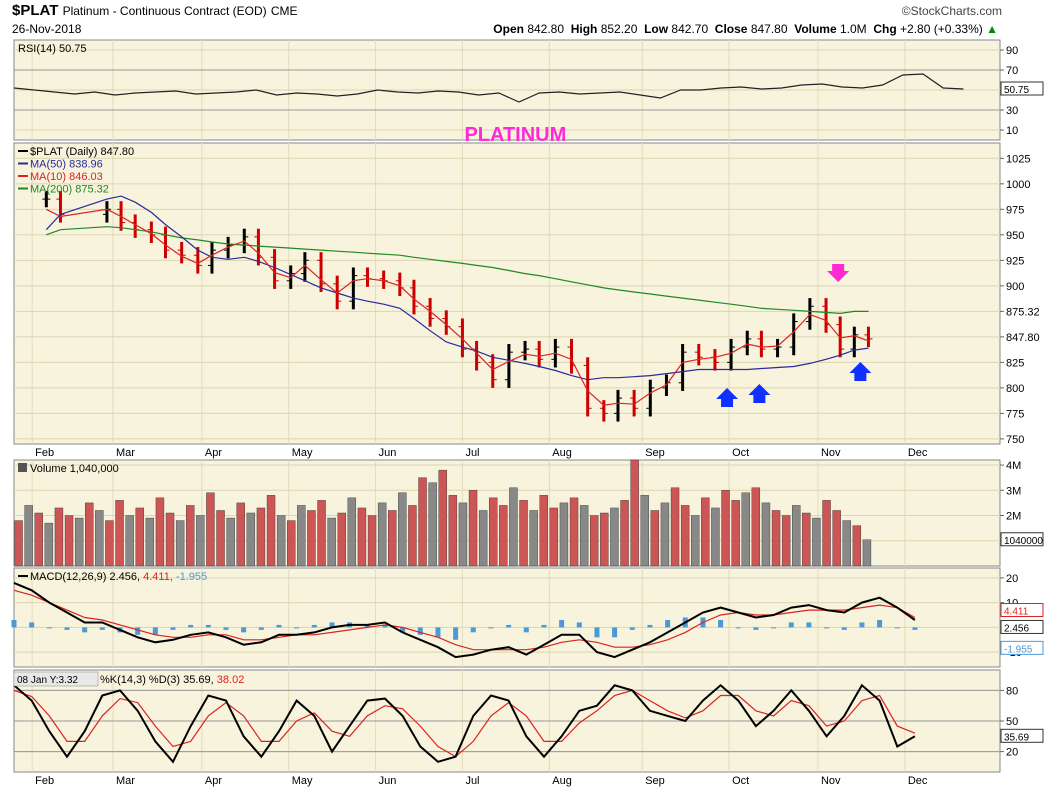 The image size is (1044, 796). I want to click on macd-signal-line, so click(464, 620).